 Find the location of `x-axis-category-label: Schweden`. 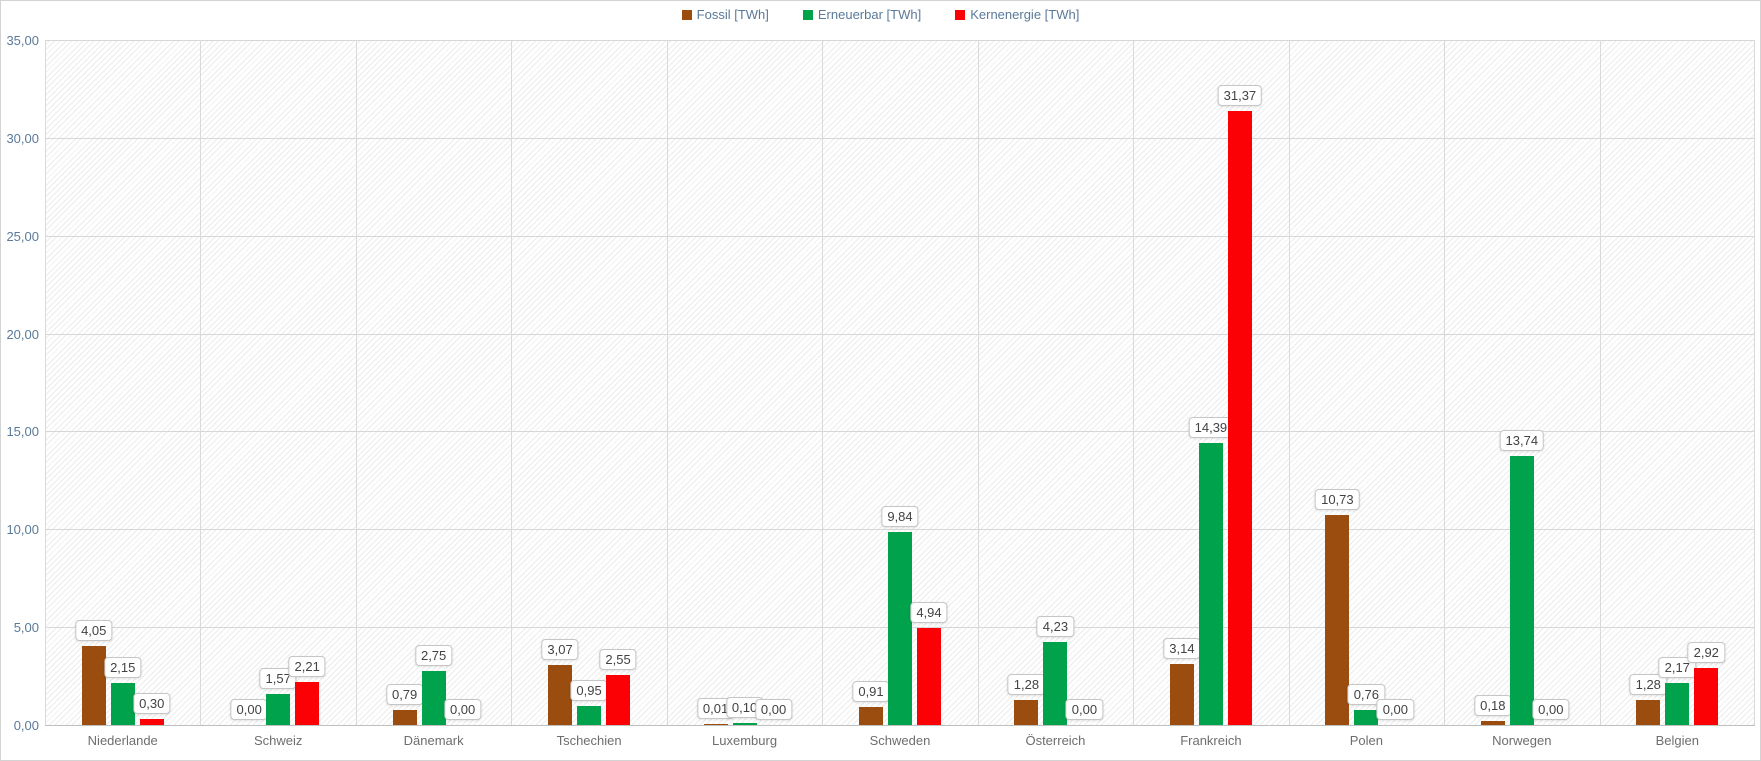

x-axis-category-label: Schweden is located at coordinates (900, 740).